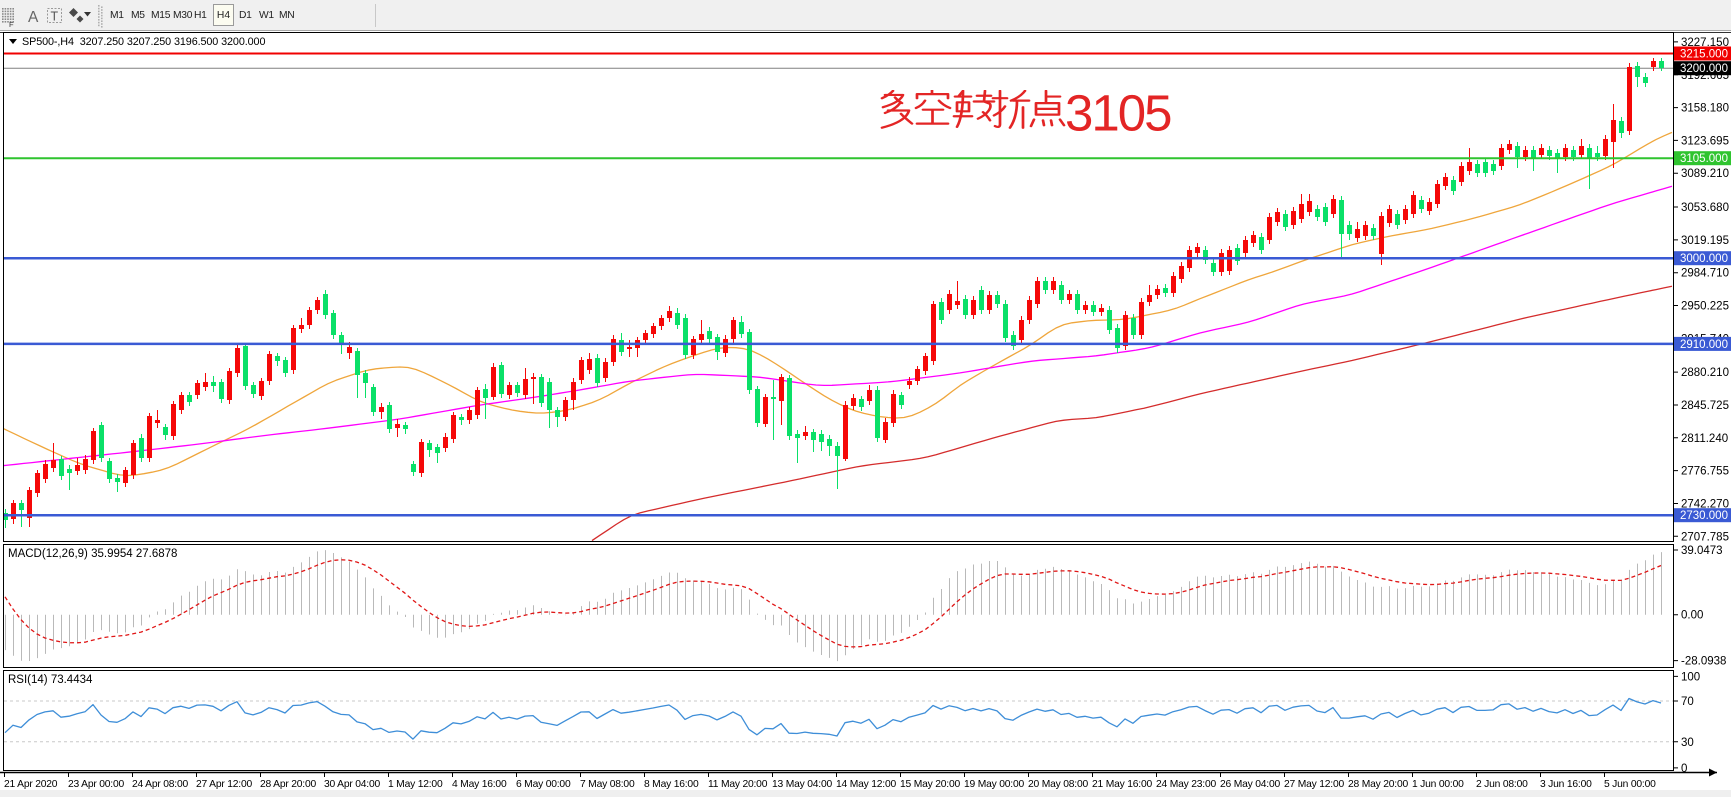  I want to click on svg-text: 3158.180, so click(1705, 109).